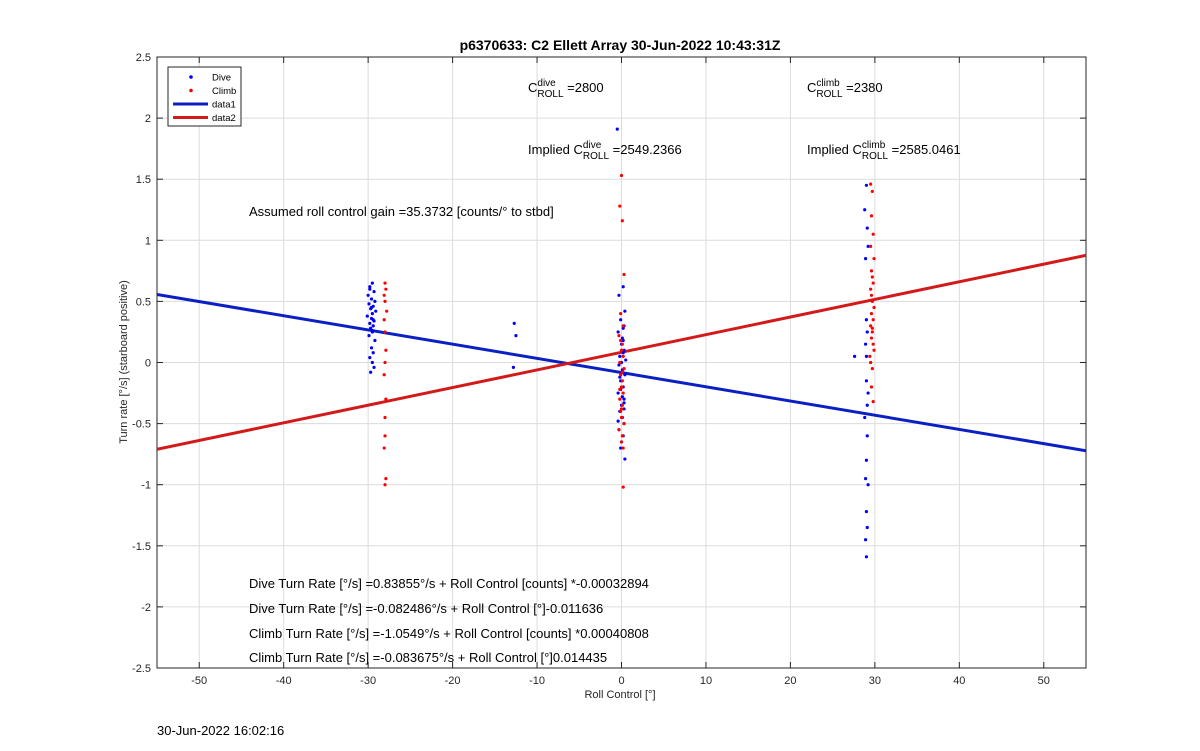  Describe the element at coordinates (566, 89) in the screenshot. I see `annotation-c-dive: Cdive ROLL =2800` at that location.